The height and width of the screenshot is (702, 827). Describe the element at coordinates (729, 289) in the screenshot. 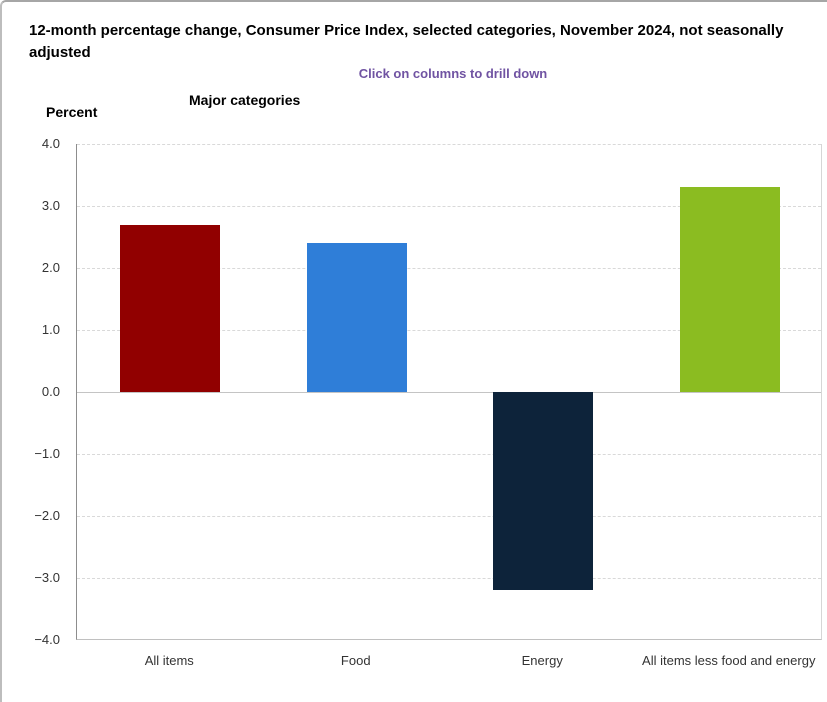

I see `bar-all-items-less-food-and-energy` at that location.